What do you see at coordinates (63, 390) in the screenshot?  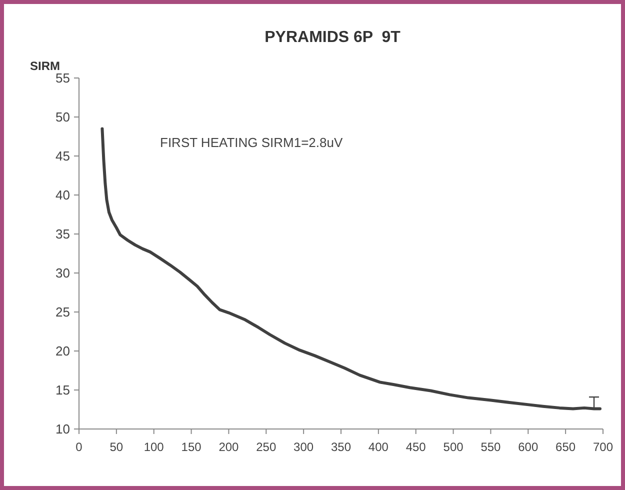 I see `y-tick-label: 15` at bounding box center [63, 390].